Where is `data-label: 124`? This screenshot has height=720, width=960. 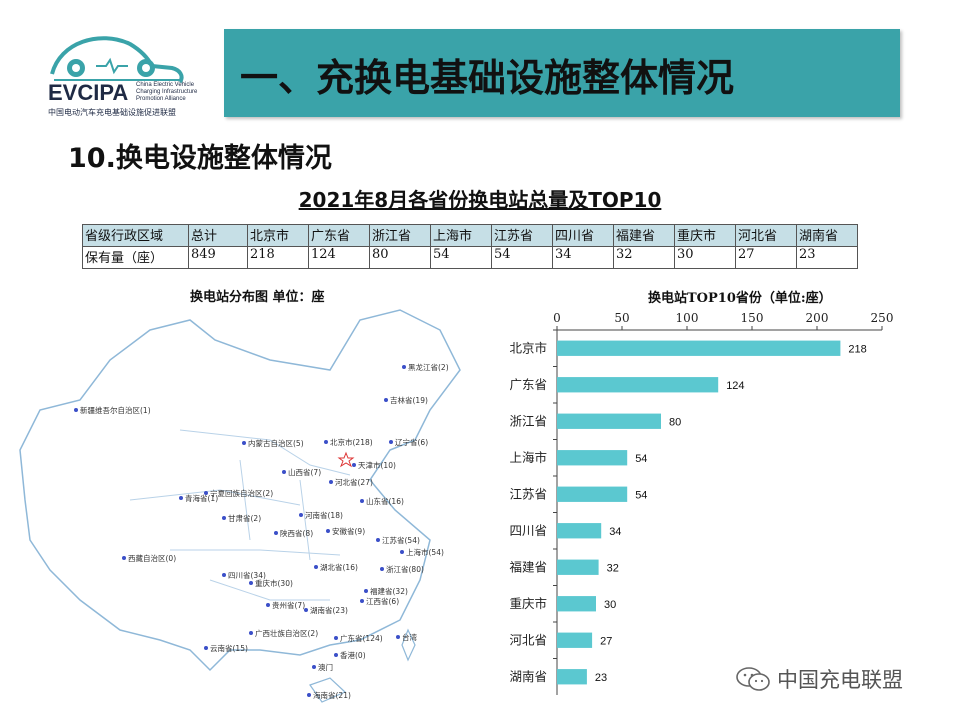
data-label: 124 is located at coordinates (735, 386).